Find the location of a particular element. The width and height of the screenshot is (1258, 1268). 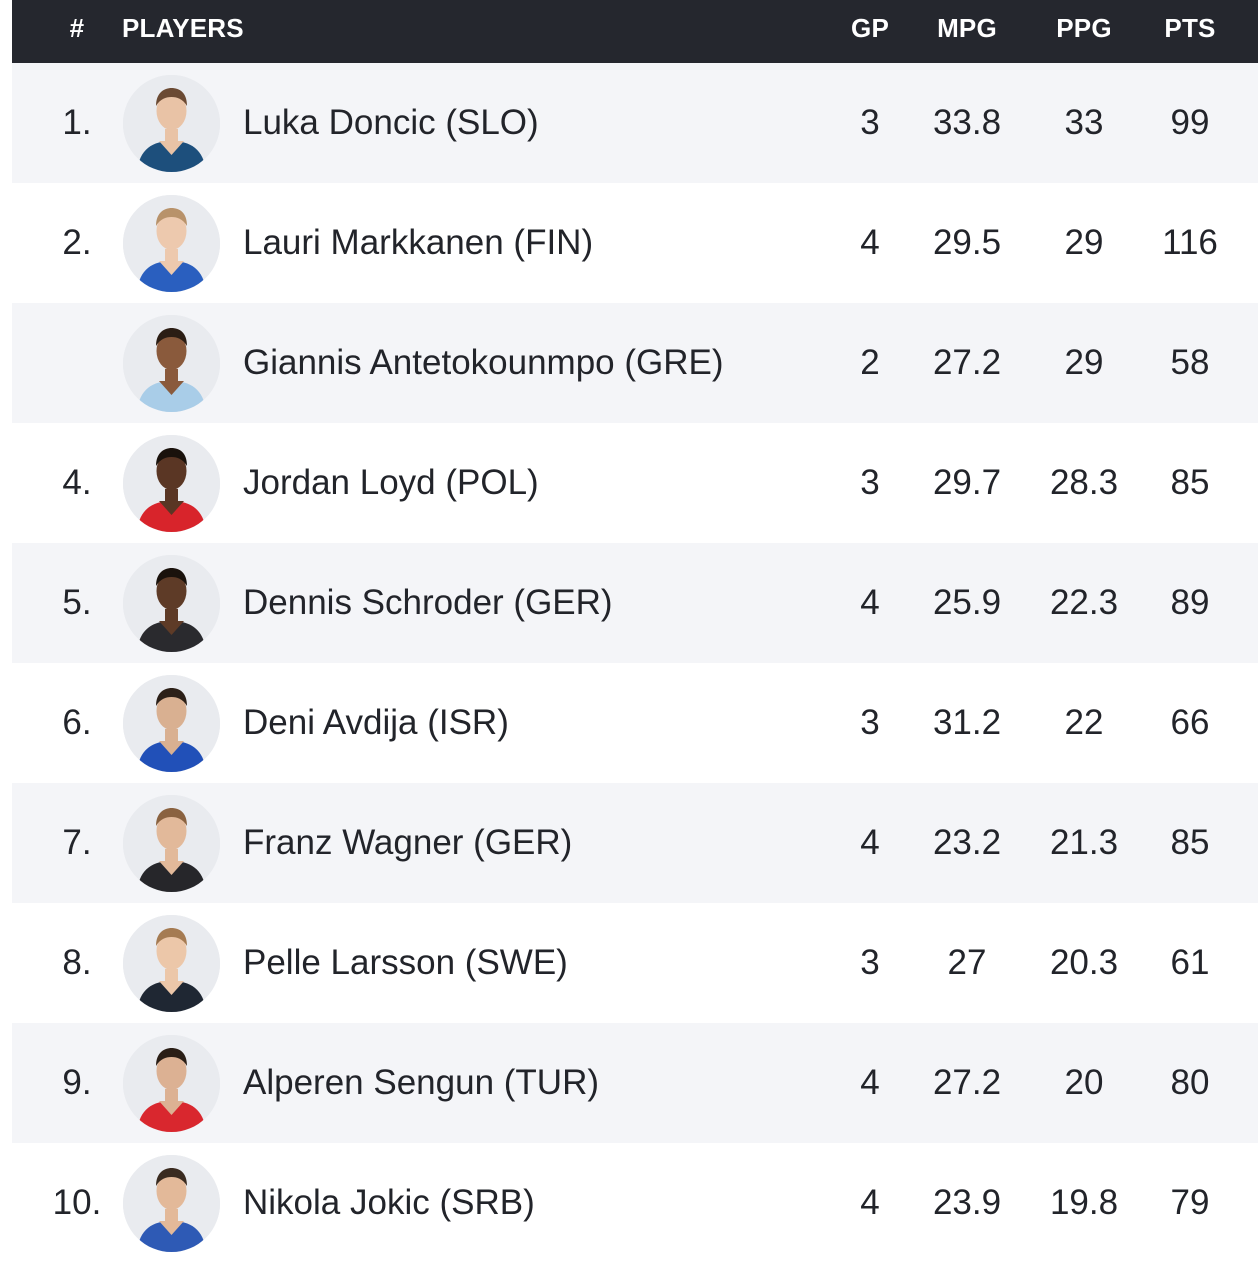

stat-pts: 99 is located at coordinates (1190, 122).